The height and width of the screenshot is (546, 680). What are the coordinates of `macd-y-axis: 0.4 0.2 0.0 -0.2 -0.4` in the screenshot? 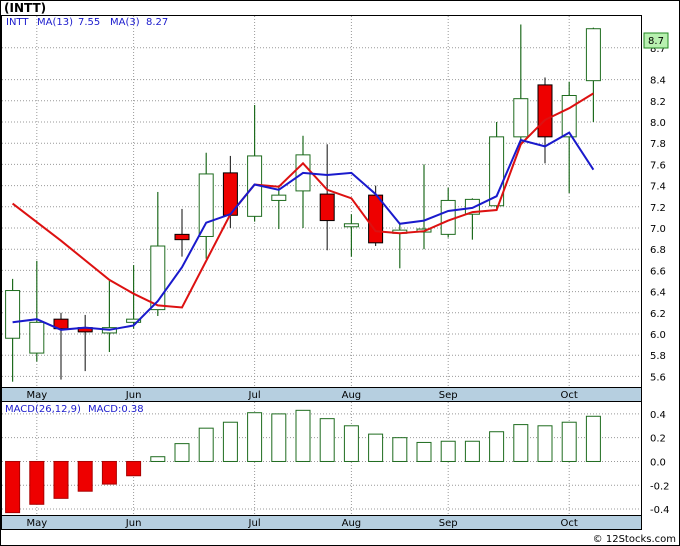 It's located at (660, 463).